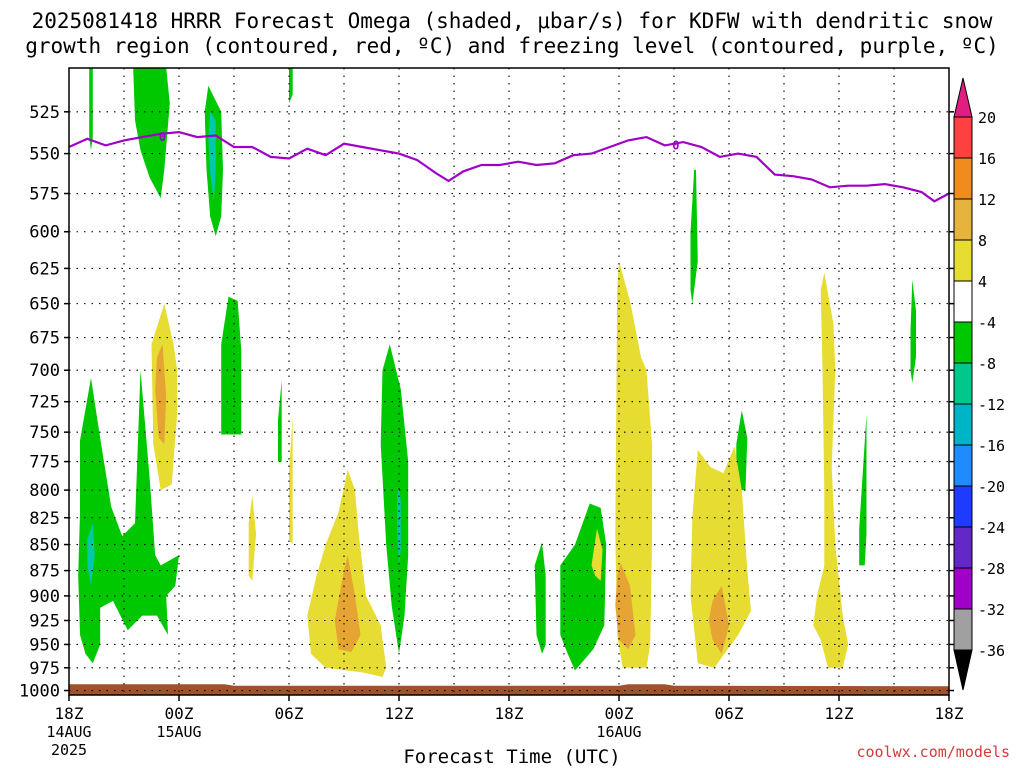  I want to click on ground-surface, so click(509, 689).